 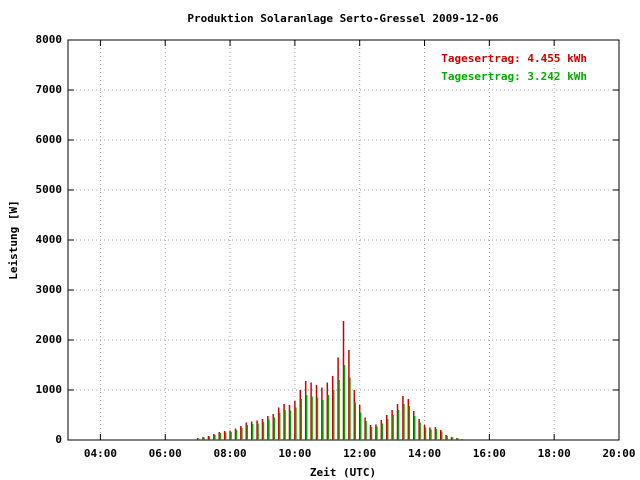 What do you see at coordinates (554, 453) in the screenshot?
I see `x-tick-label: 18:00` at bounding box center [554, 453].